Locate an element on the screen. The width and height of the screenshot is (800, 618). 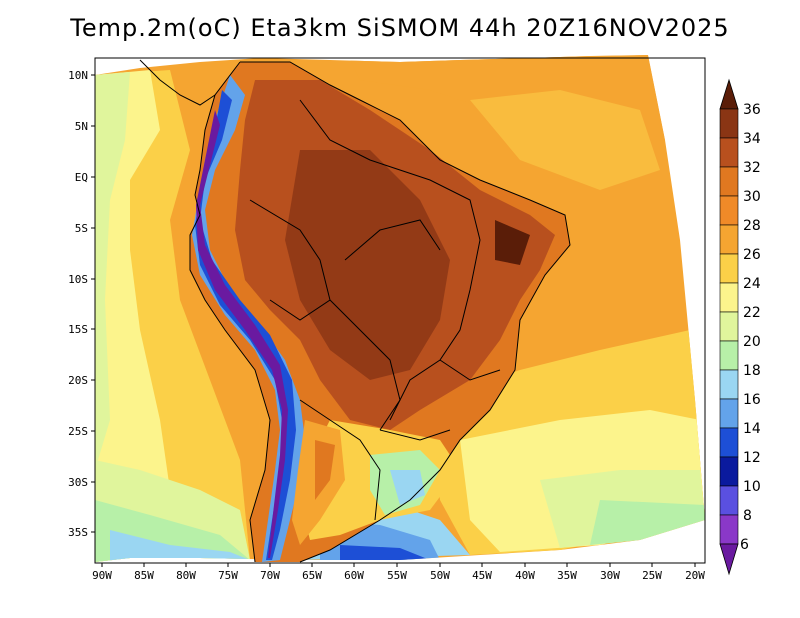
lon-label: 20W is located at coordinates (695, 575).